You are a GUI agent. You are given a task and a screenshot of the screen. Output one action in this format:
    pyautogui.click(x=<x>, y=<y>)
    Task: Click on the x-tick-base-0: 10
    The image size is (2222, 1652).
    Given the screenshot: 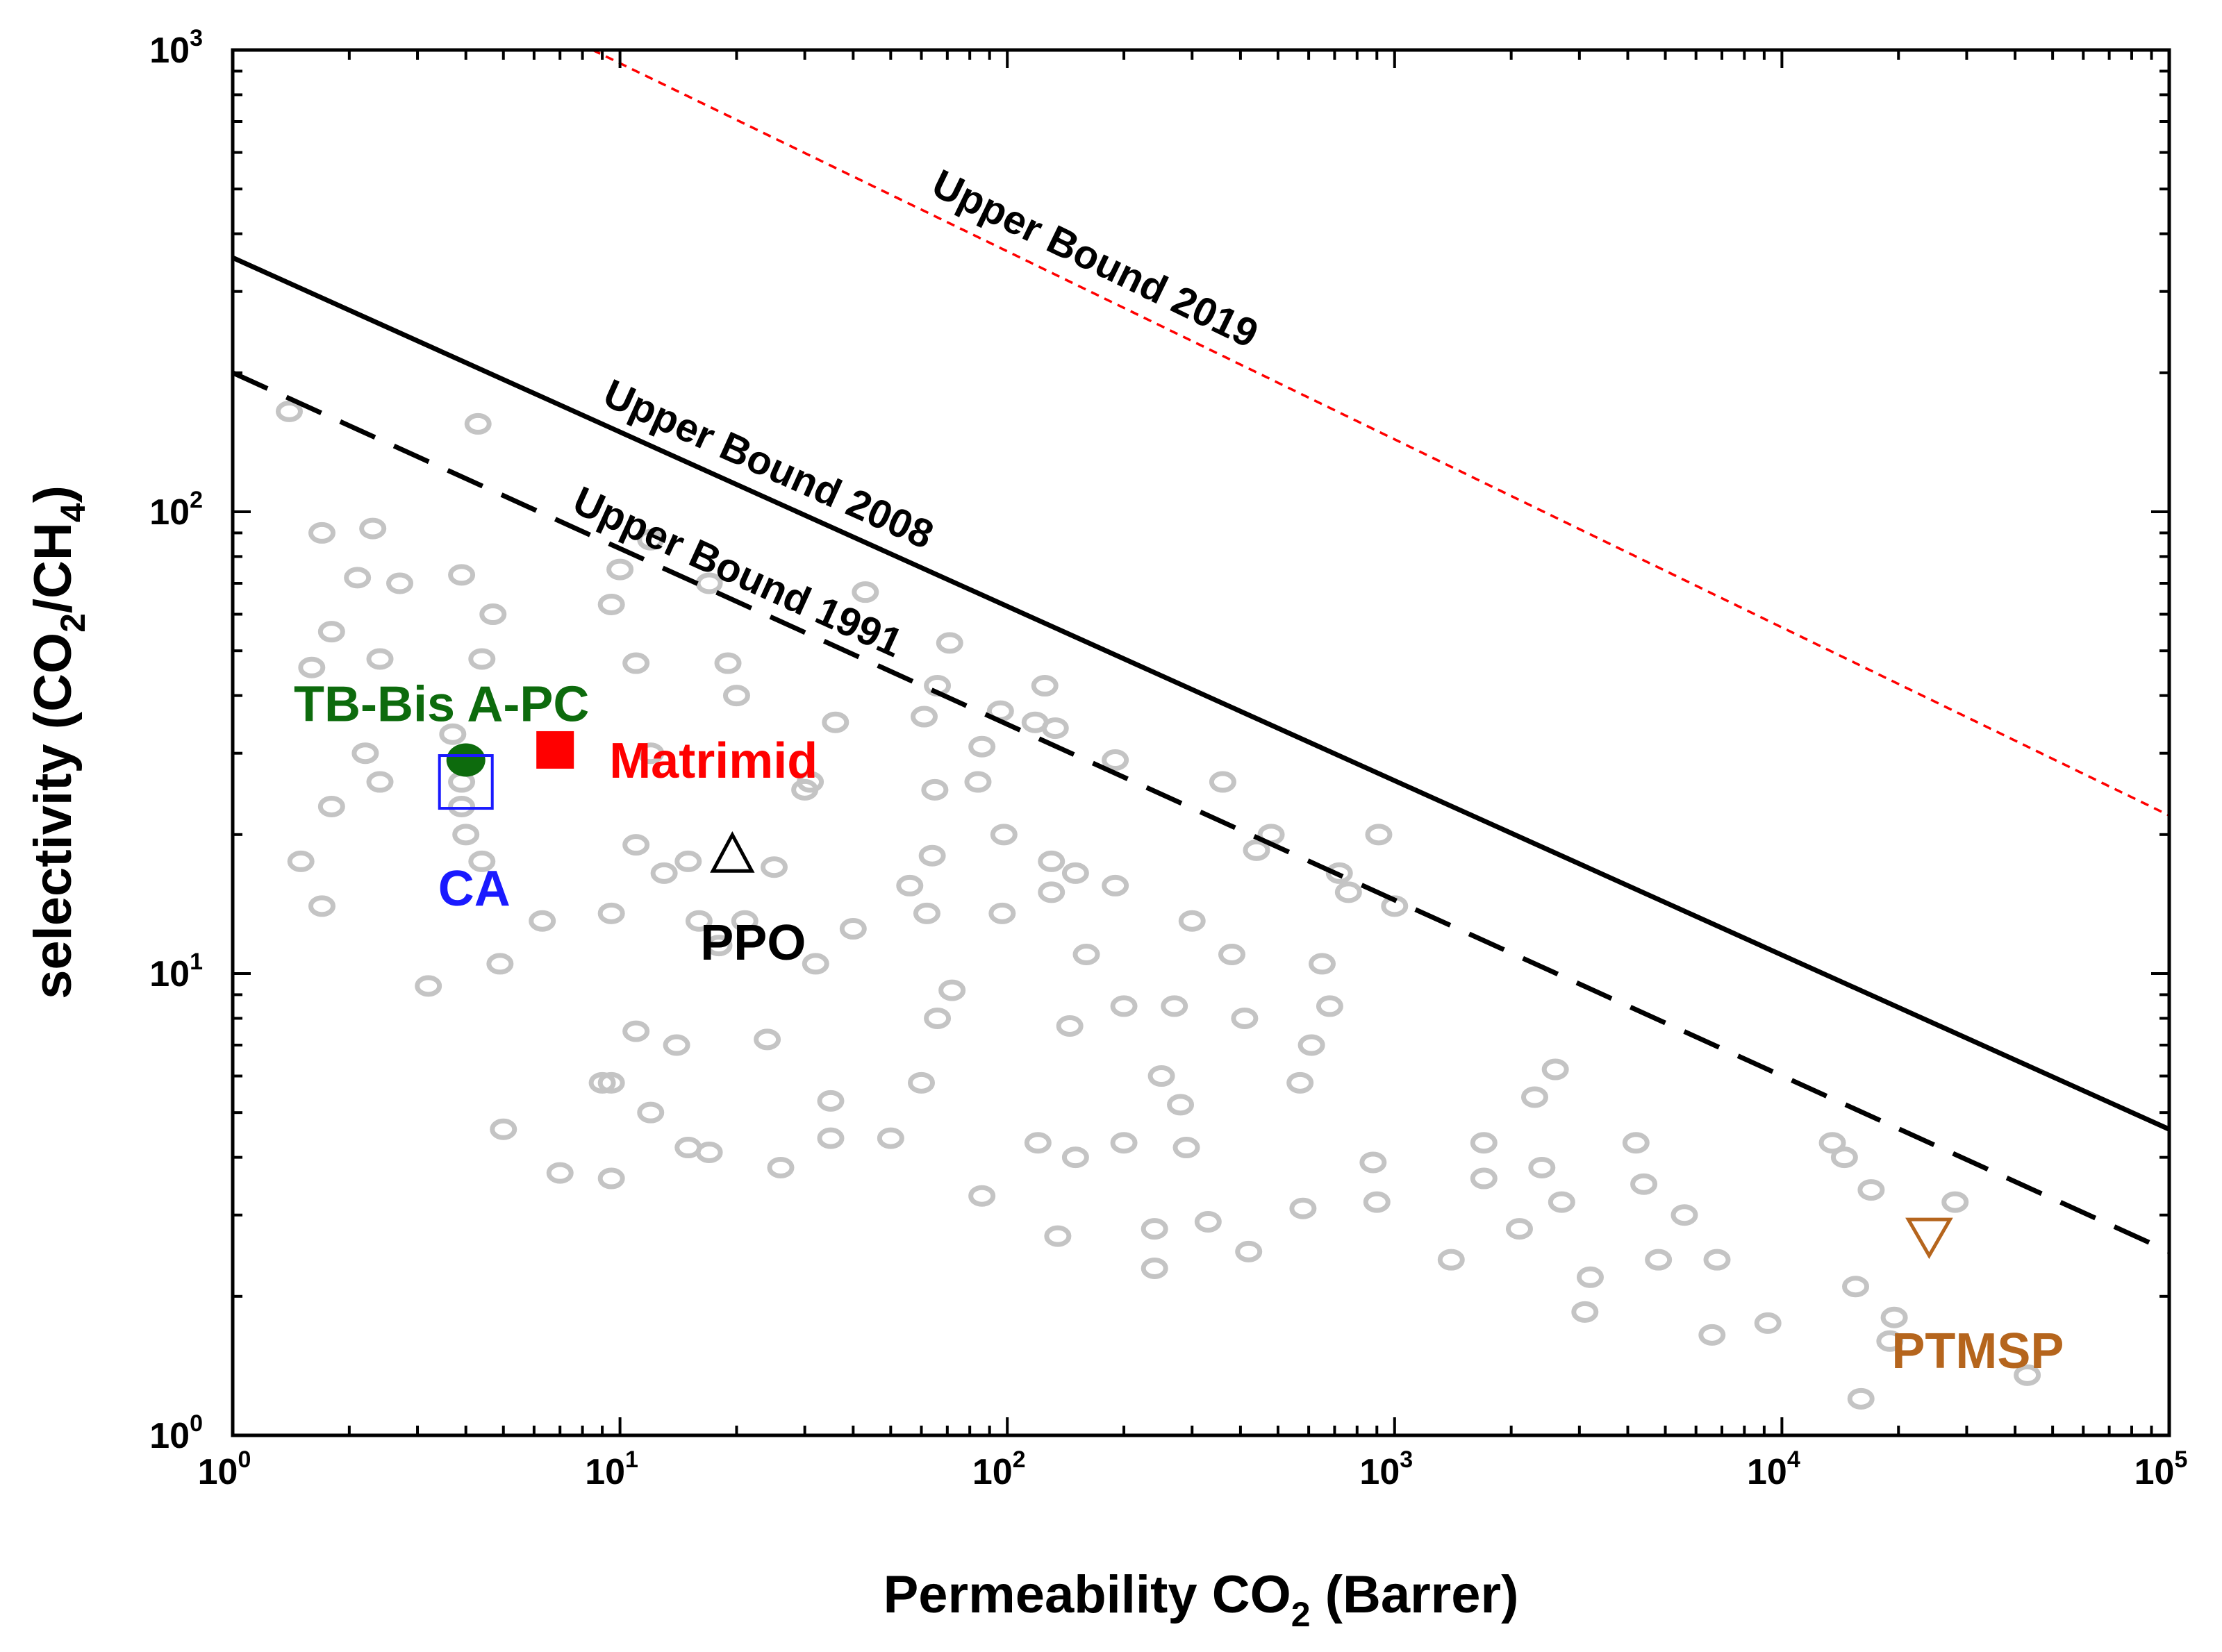 What is the action you would take?
    pyautogui.click(x=218, y=1472)
    